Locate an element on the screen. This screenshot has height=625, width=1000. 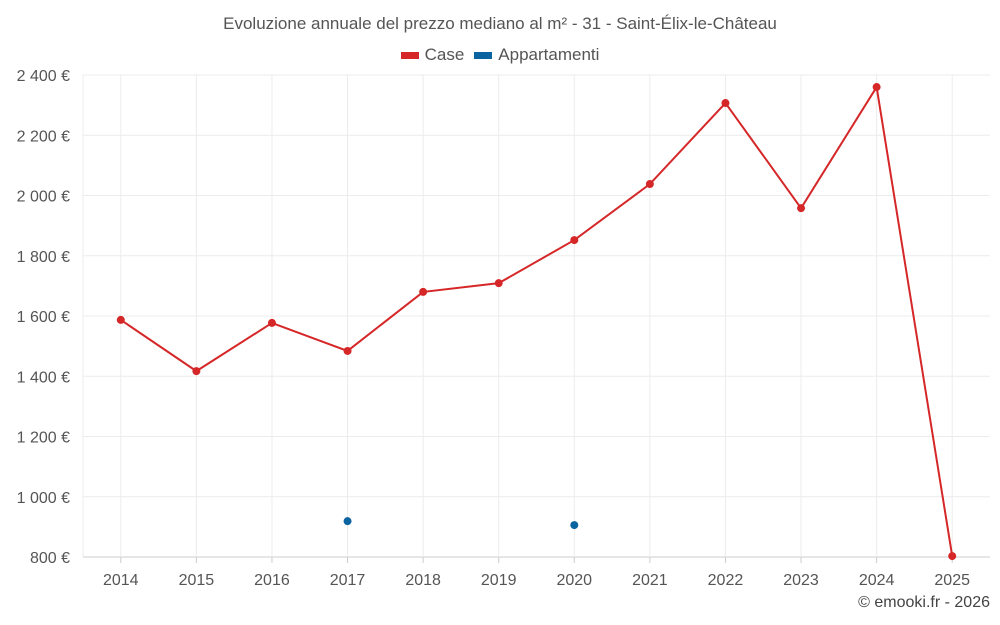
legend-label: Appartamenti is located at coordinates (549, 54).